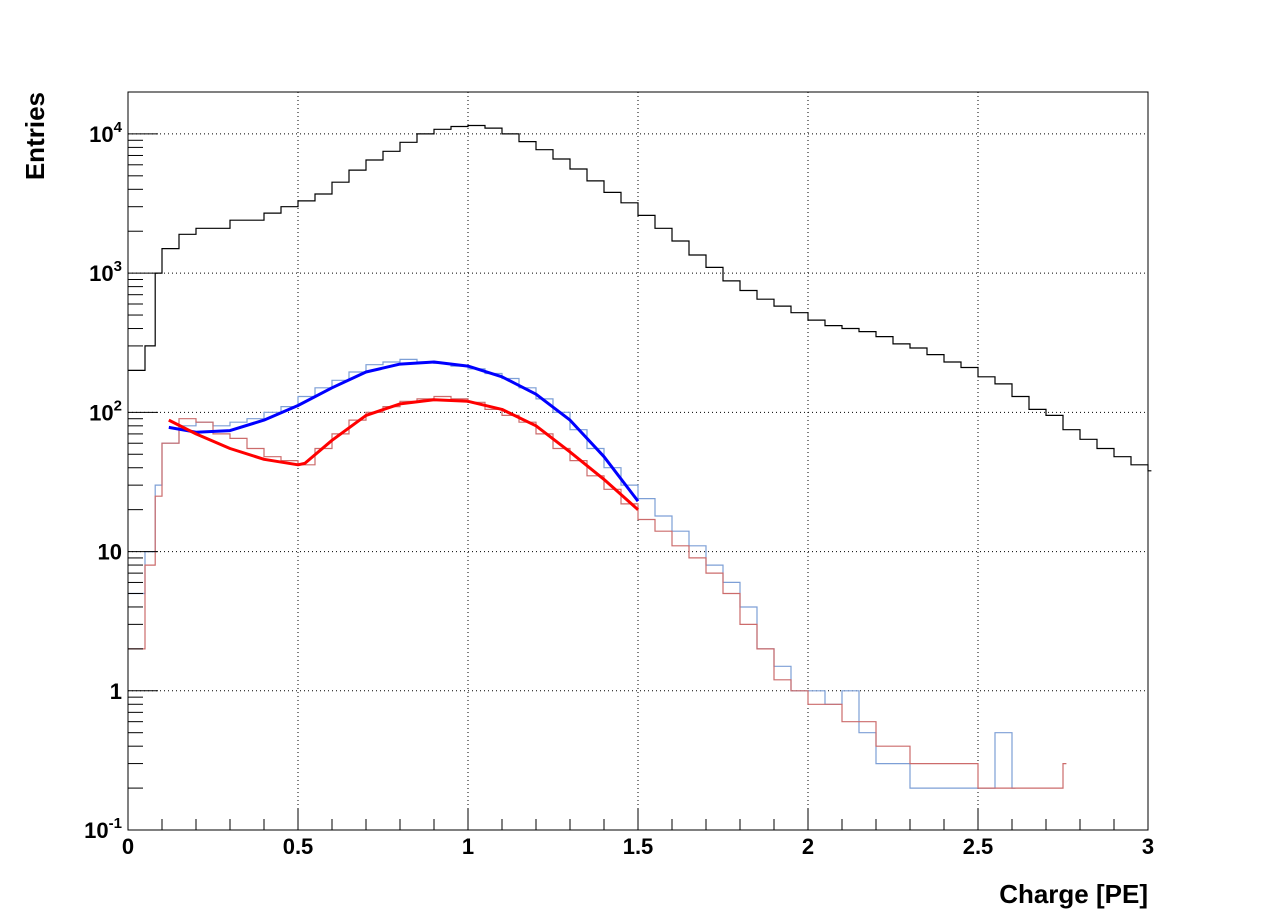 The height and width of the screenshot is (921, 1276). Describe the element at coordinates (105, 411) in the screenshot. I see `y-tick-label: 10²` at that location.